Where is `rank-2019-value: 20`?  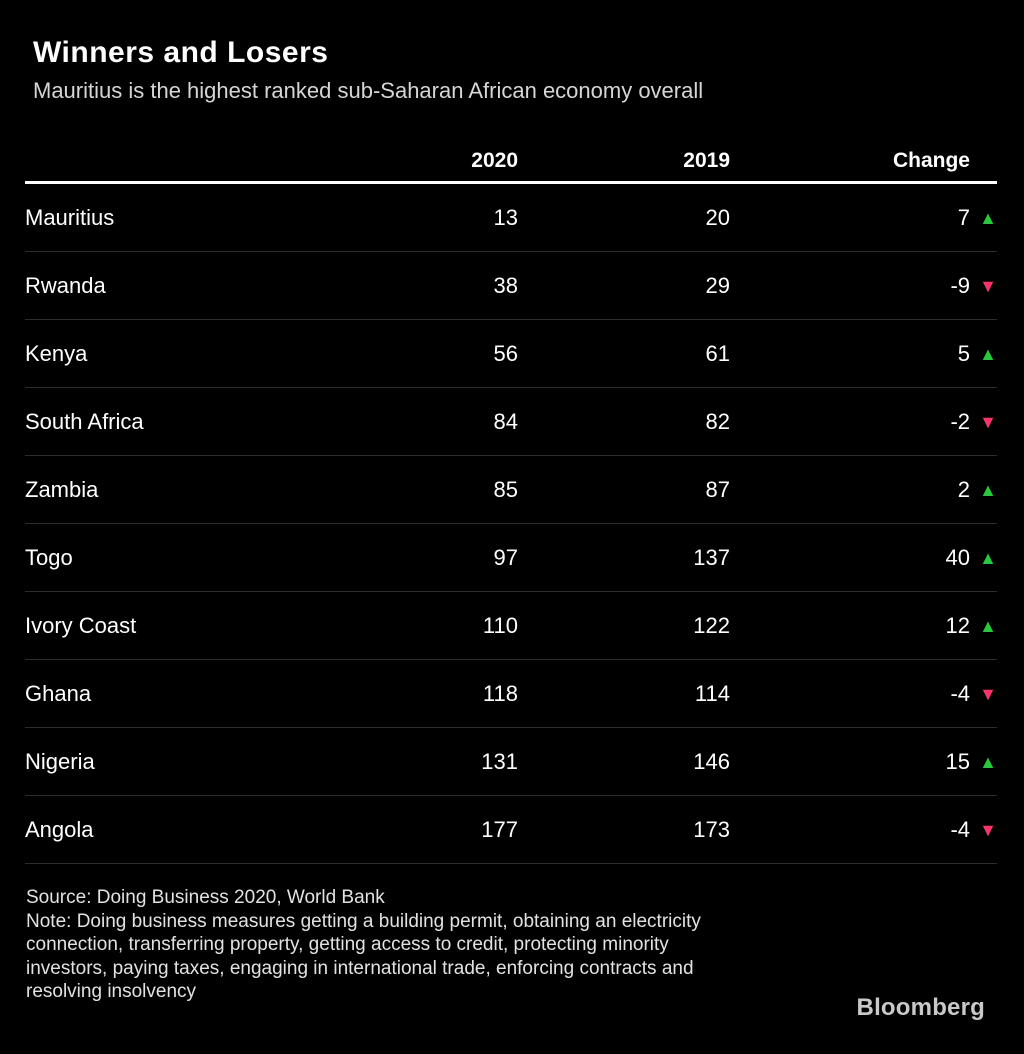 rank-2019-value: 20 is located at coordinates (717, 217).